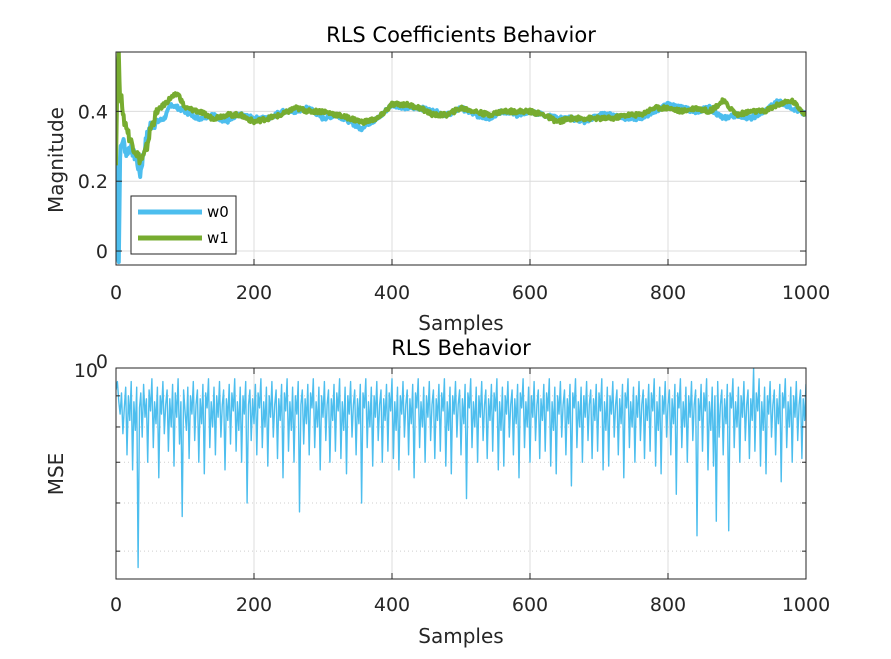 The image size is (891, 659). I want to click on mse-ylabel: MSE, so click(56, 474).